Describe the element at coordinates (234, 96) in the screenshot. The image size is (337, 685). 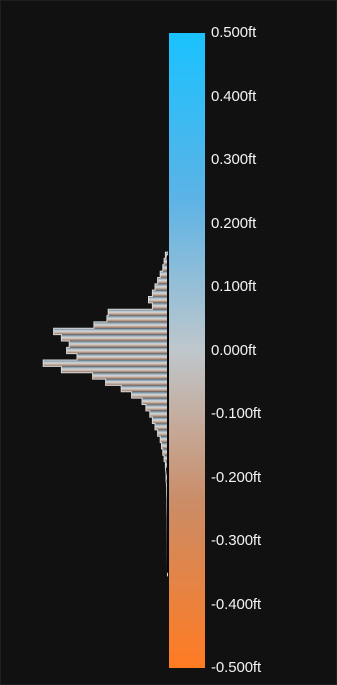
I see `tick-label-pos-400: 0.400ft` at that location.